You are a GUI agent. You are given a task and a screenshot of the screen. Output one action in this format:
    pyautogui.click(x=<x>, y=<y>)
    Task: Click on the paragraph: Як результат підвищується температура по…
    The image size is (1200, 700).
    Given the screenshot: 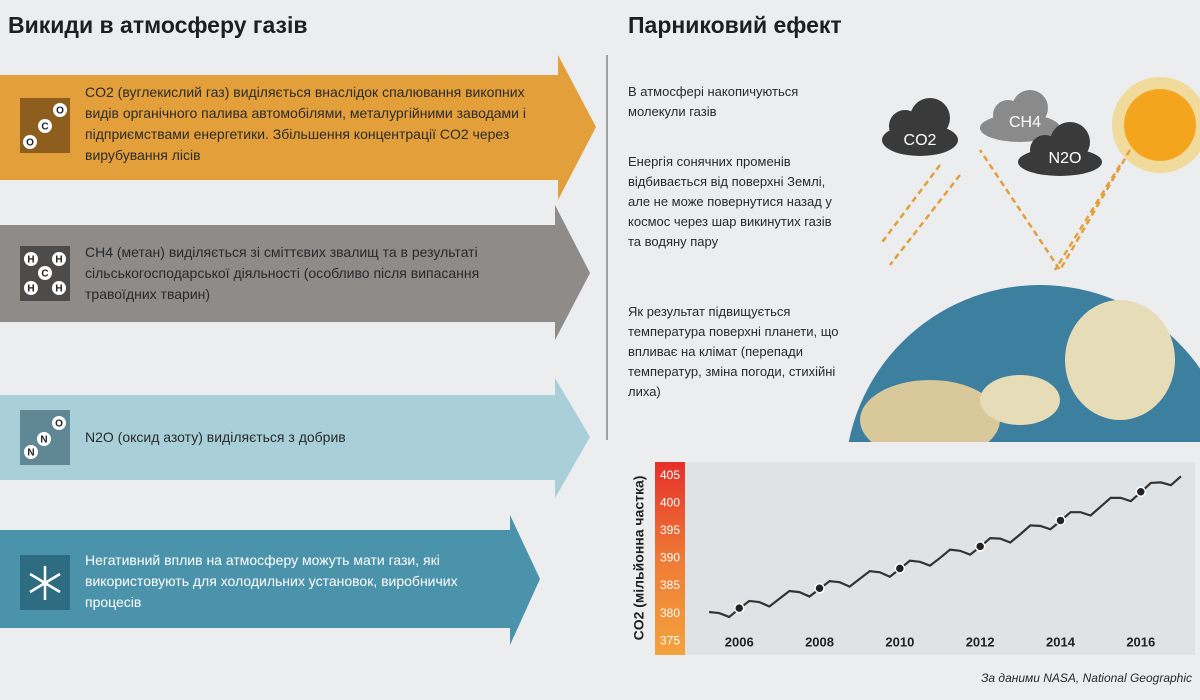 What is the action you would take?
    pyautogui.click(x=733, y=351)
    